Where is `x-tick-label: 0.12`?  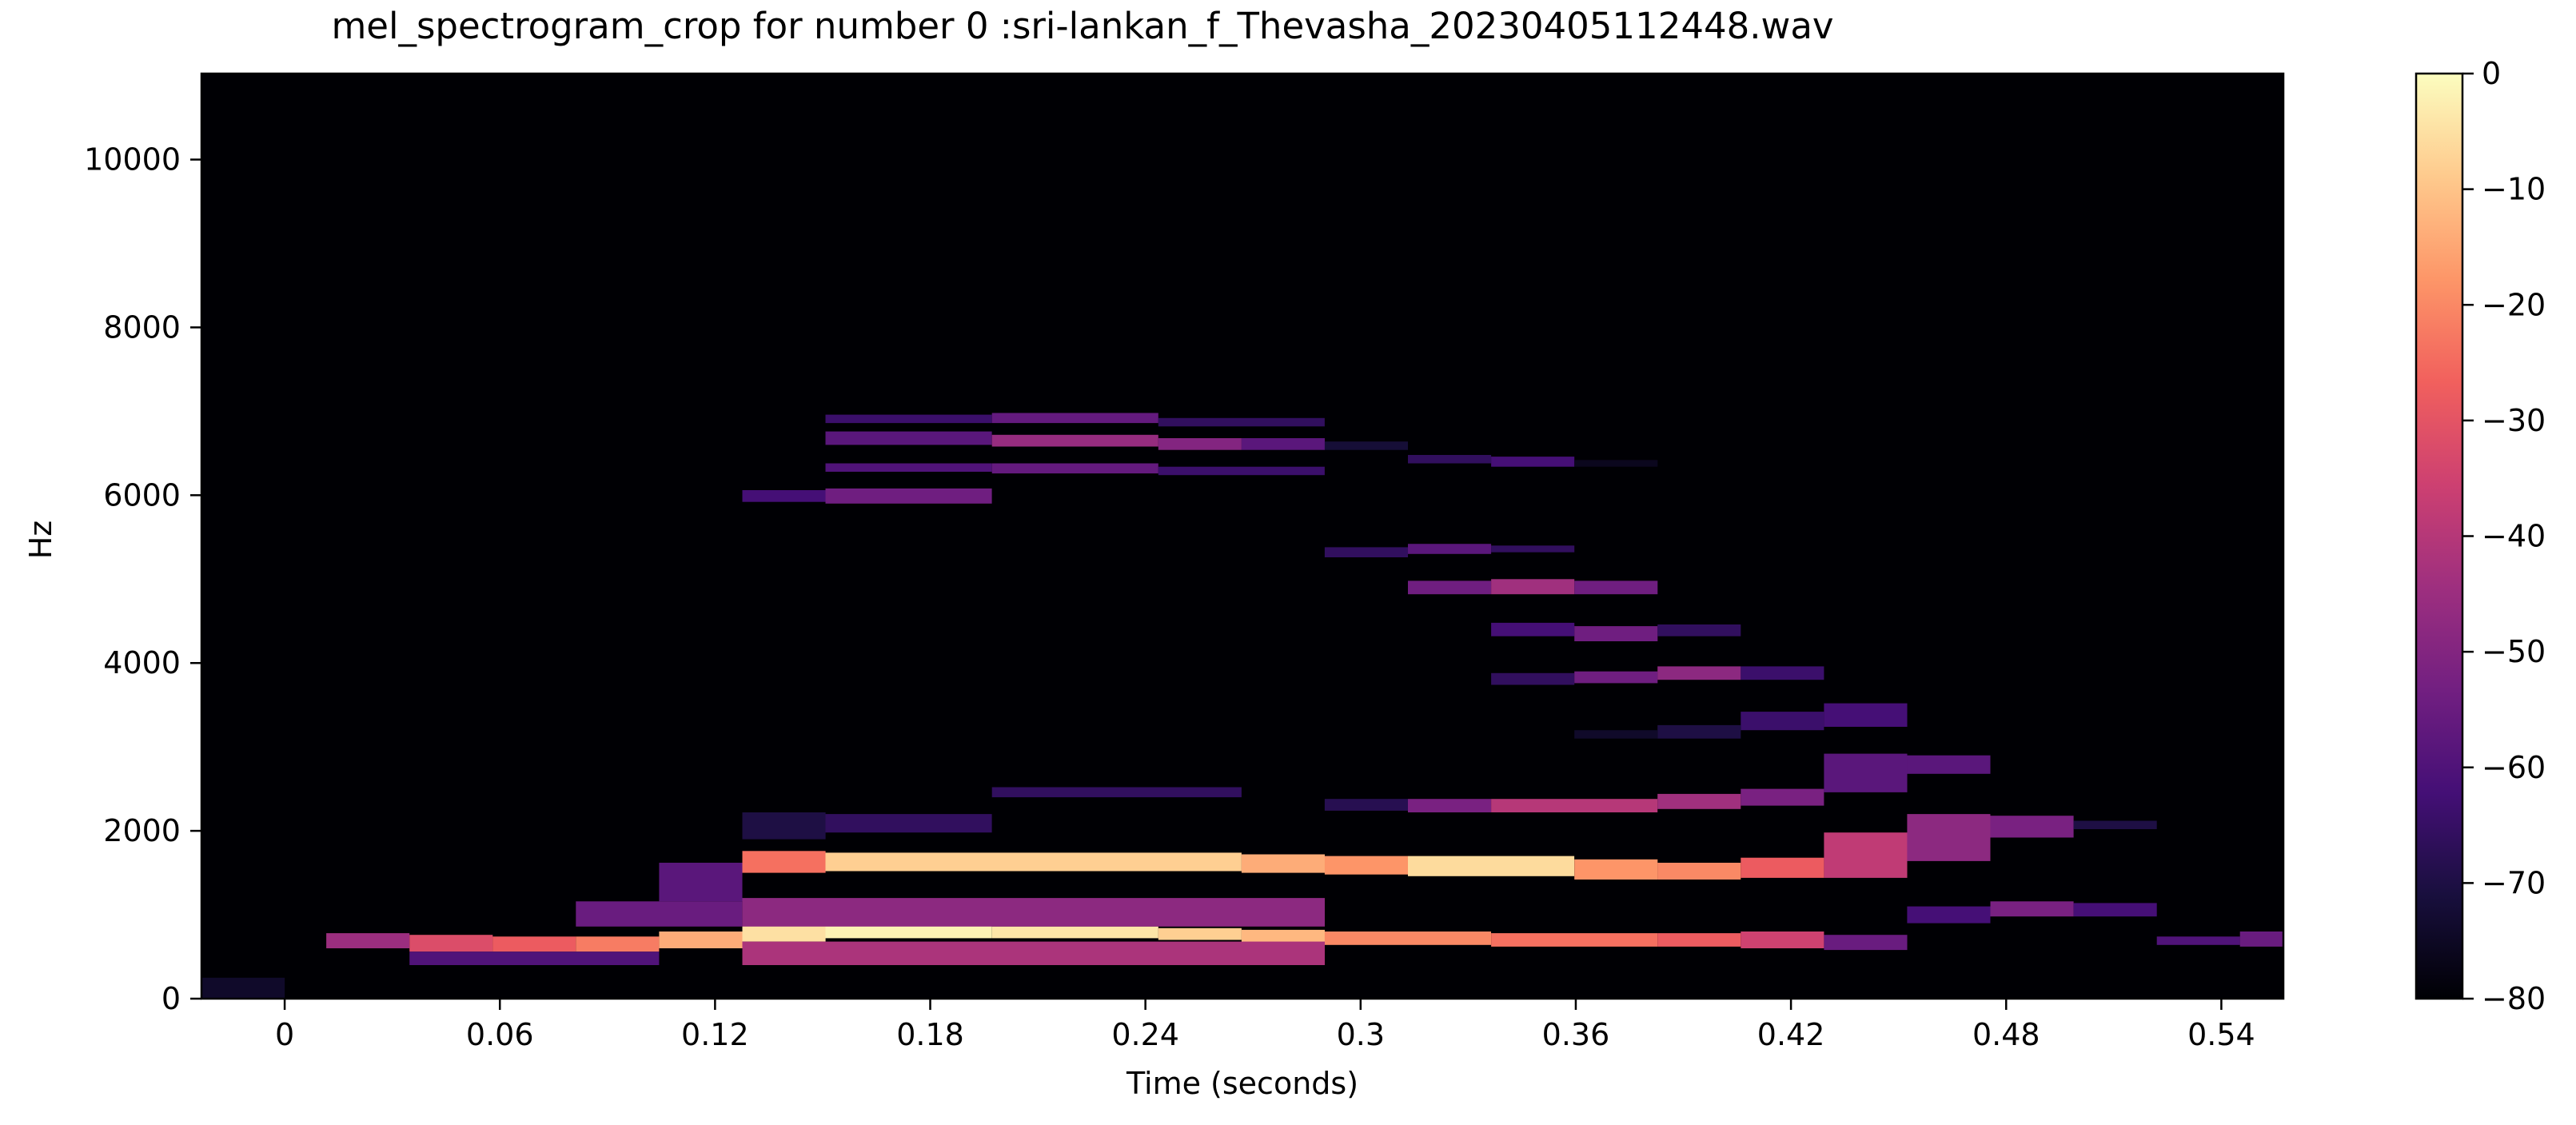
x-tick-label: 0.12 is located at coordinates (715, 1034).